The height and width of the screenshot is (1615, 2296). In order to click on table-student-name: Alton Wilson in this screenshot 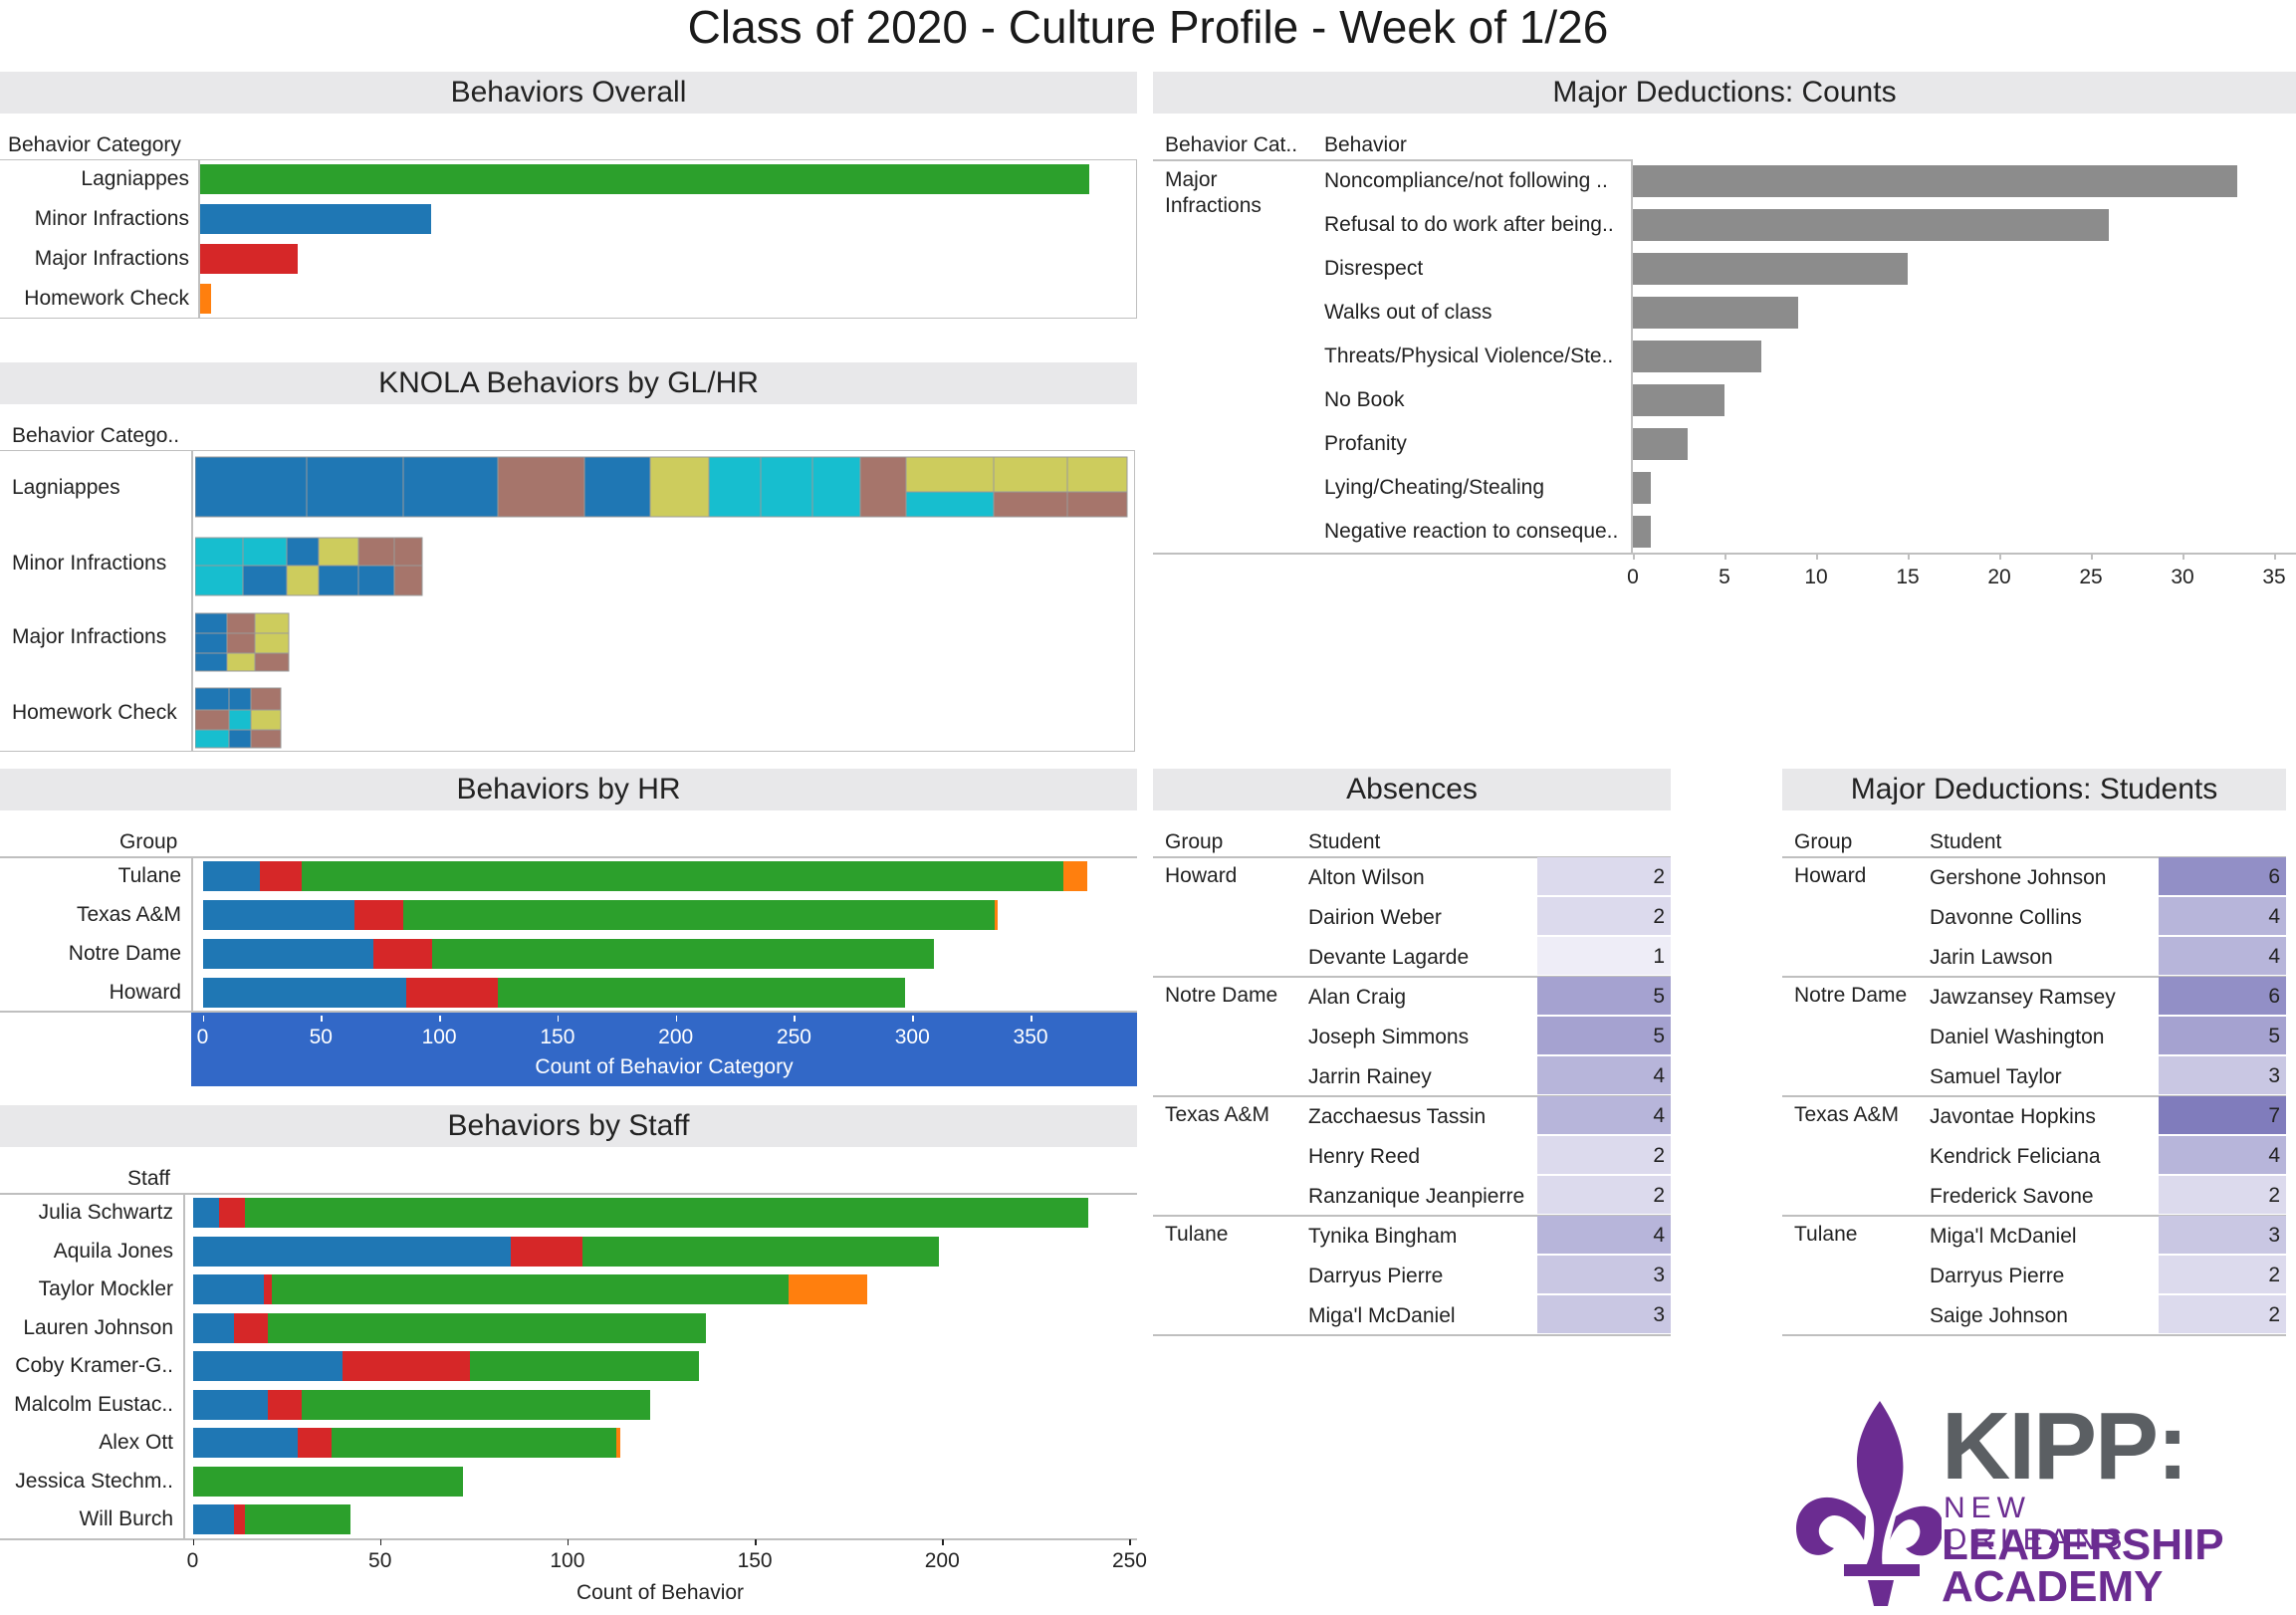, I will do `click(1366, 877)`.